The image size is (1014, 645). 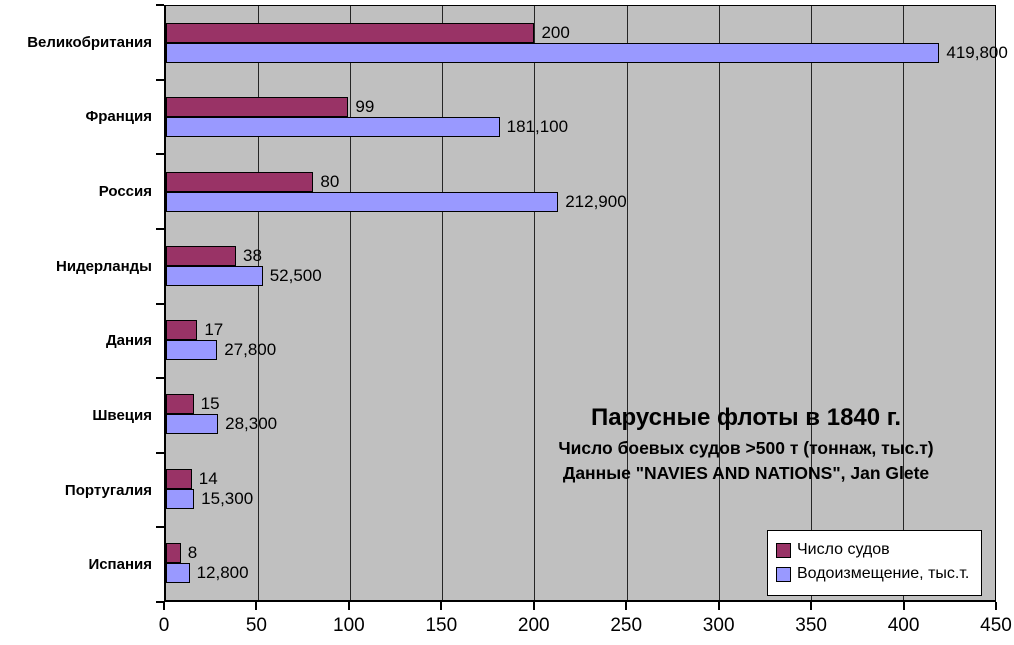 I want to click on bar-row-5: 15 28,300, so click(x=580, y=414).